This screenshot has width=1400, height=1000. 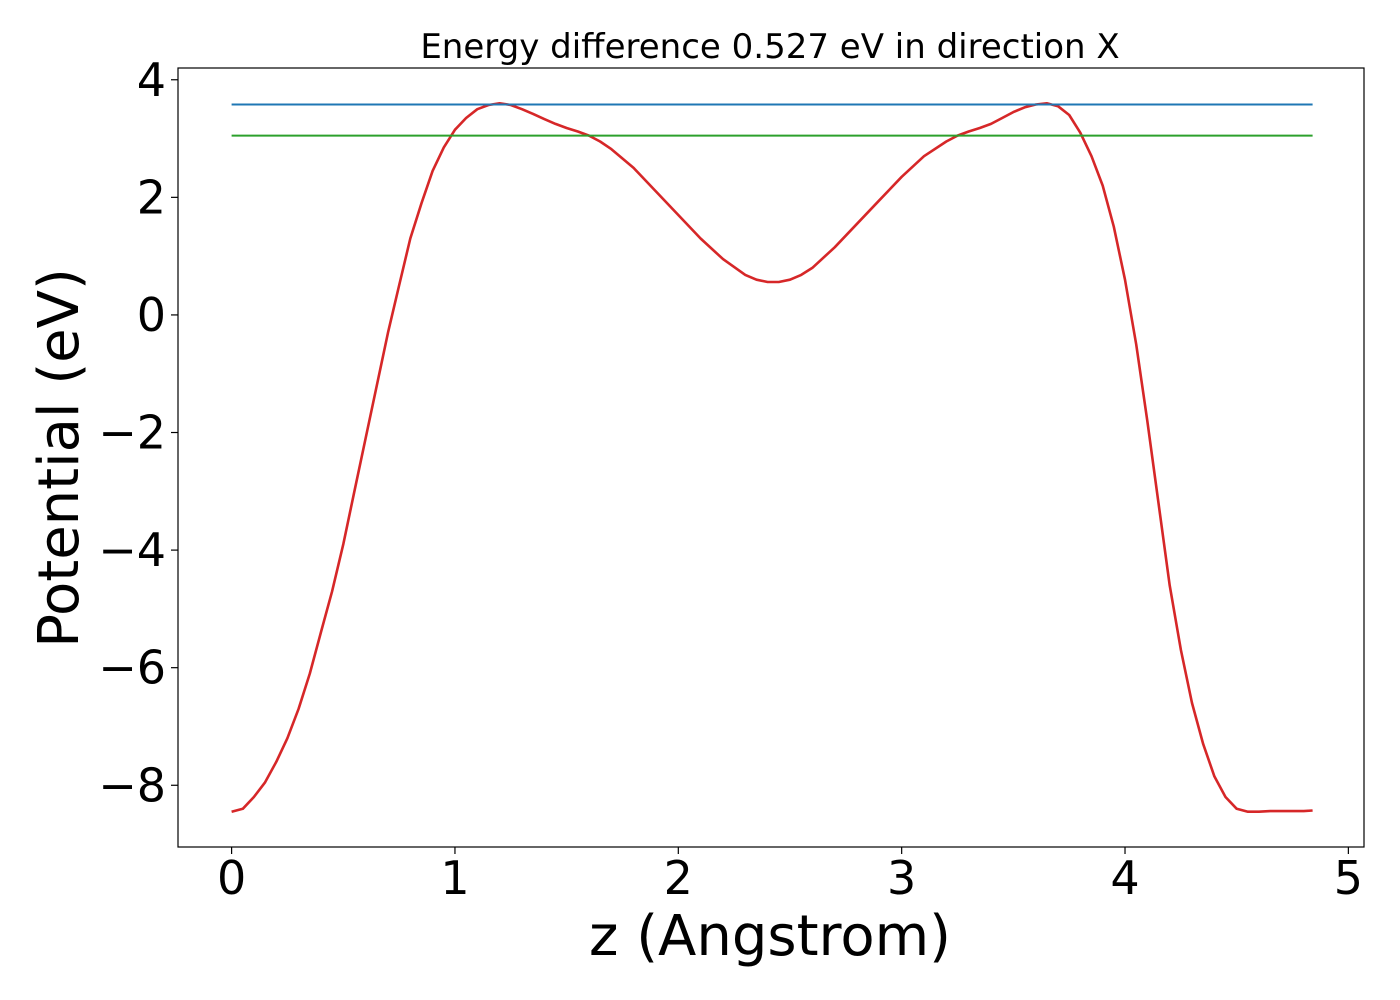 What do you see at coordinates (151, 315) in the screenshot?
I see `y-tick-label: 0` at bounding box center [151, 315].